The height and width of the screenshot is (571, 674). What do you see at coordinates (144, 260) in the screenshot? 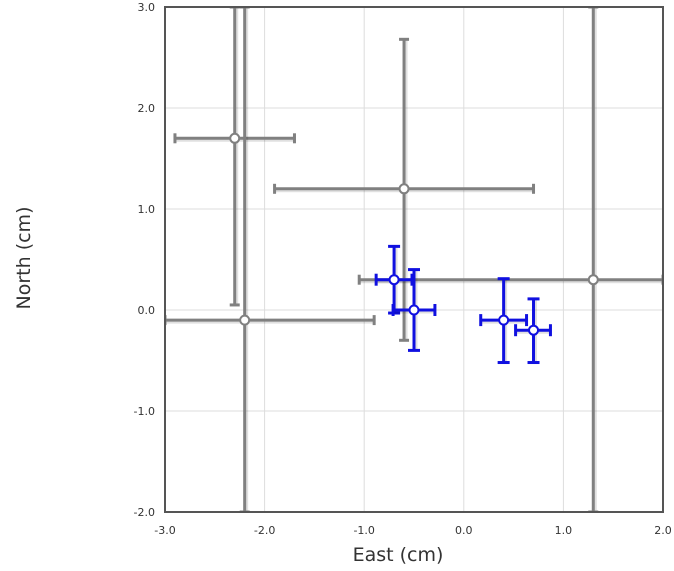
I see `y-axis-ticks: -2.0 -1.0 0.0 1.0 2.0 3.0` at bounding box center [144, 260].